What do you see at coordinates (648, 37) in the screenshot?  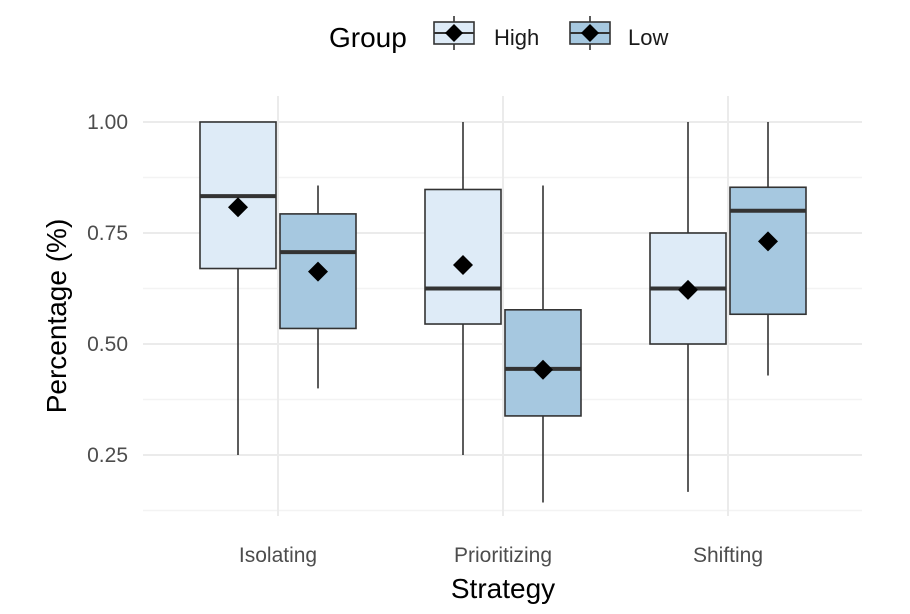 I see `legend-label: Low` at bounding box center [648, 37].